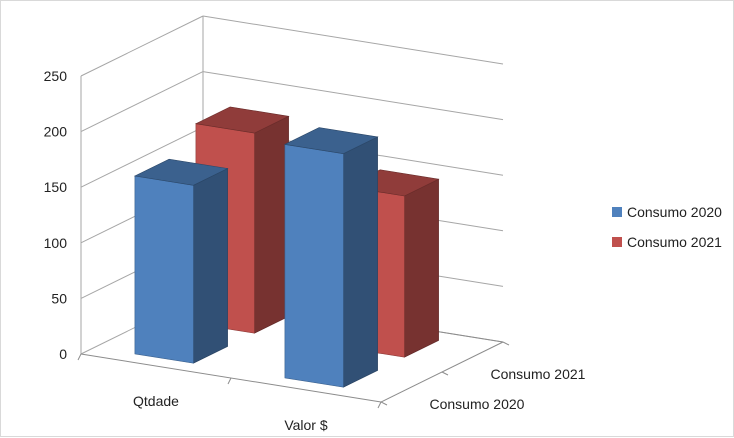  What do you see at coordinates (59, 298) in the screenshot?
I see `y-tick-label: 50` at bounding box center [59, 298].